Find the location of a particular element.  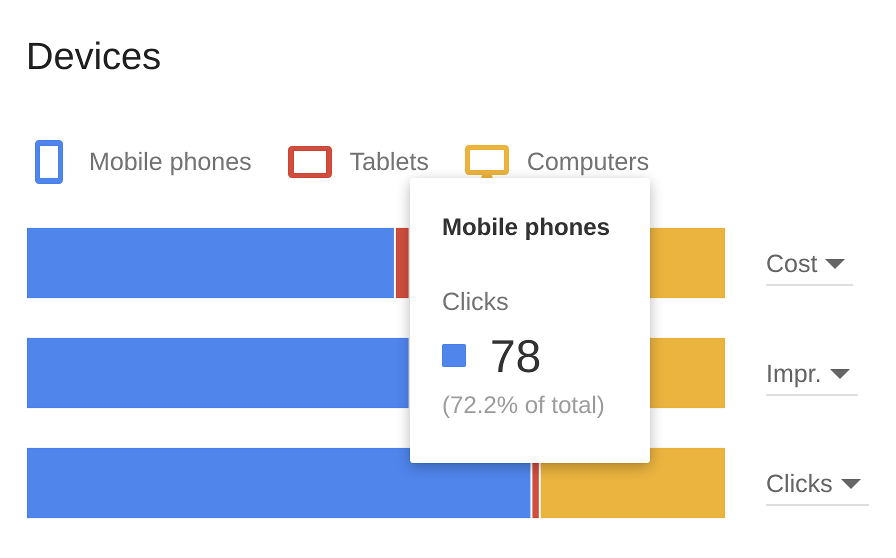

annotation: Clicks is located at coordinates (475, 302).